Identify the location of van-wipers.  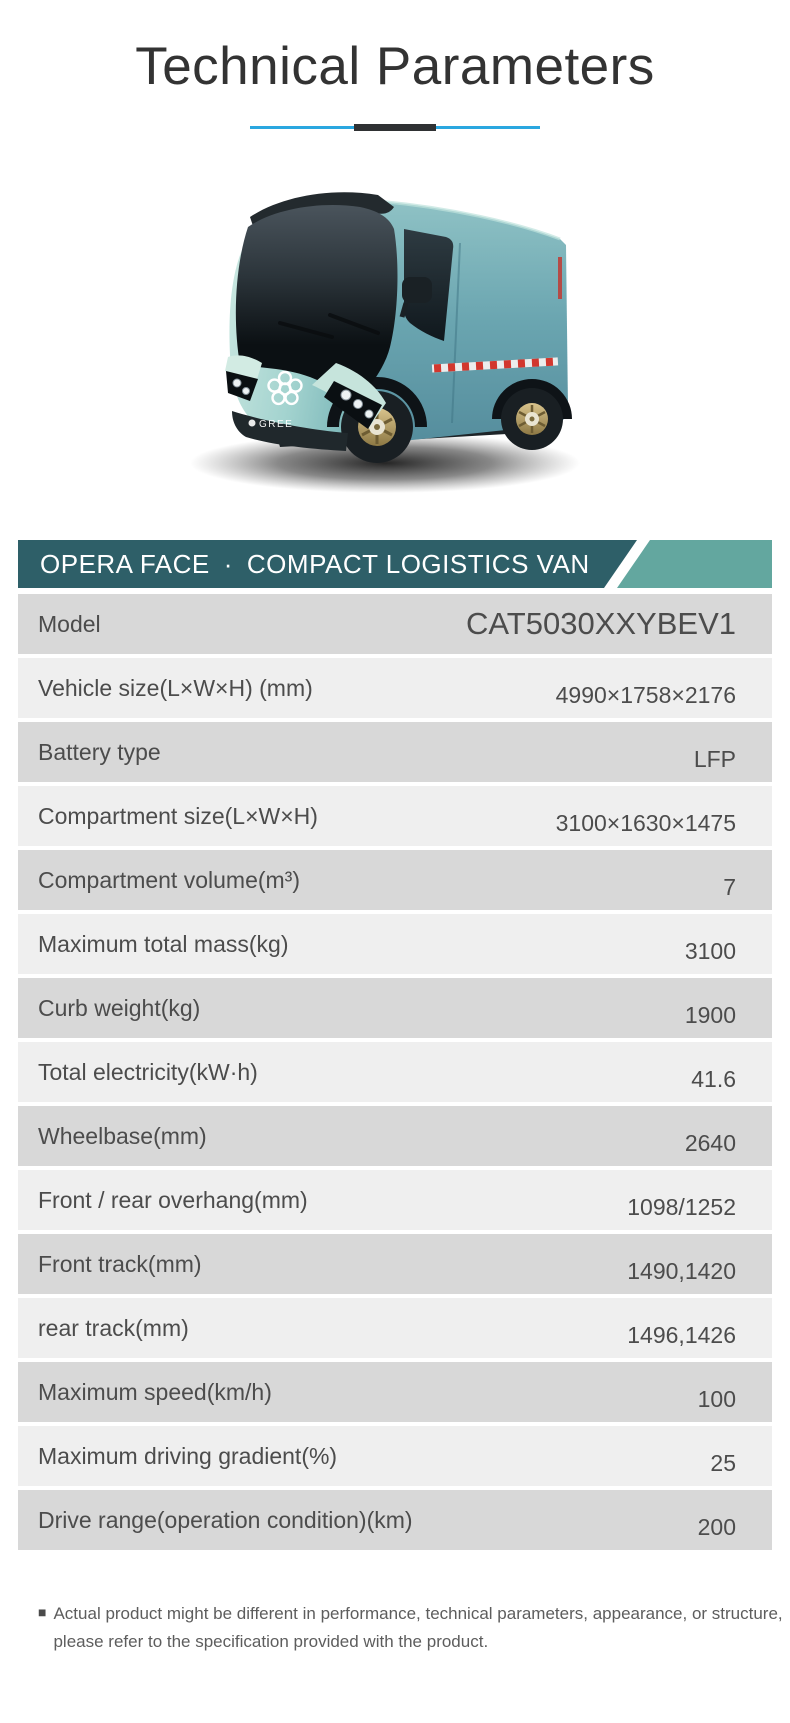
(329, 326).